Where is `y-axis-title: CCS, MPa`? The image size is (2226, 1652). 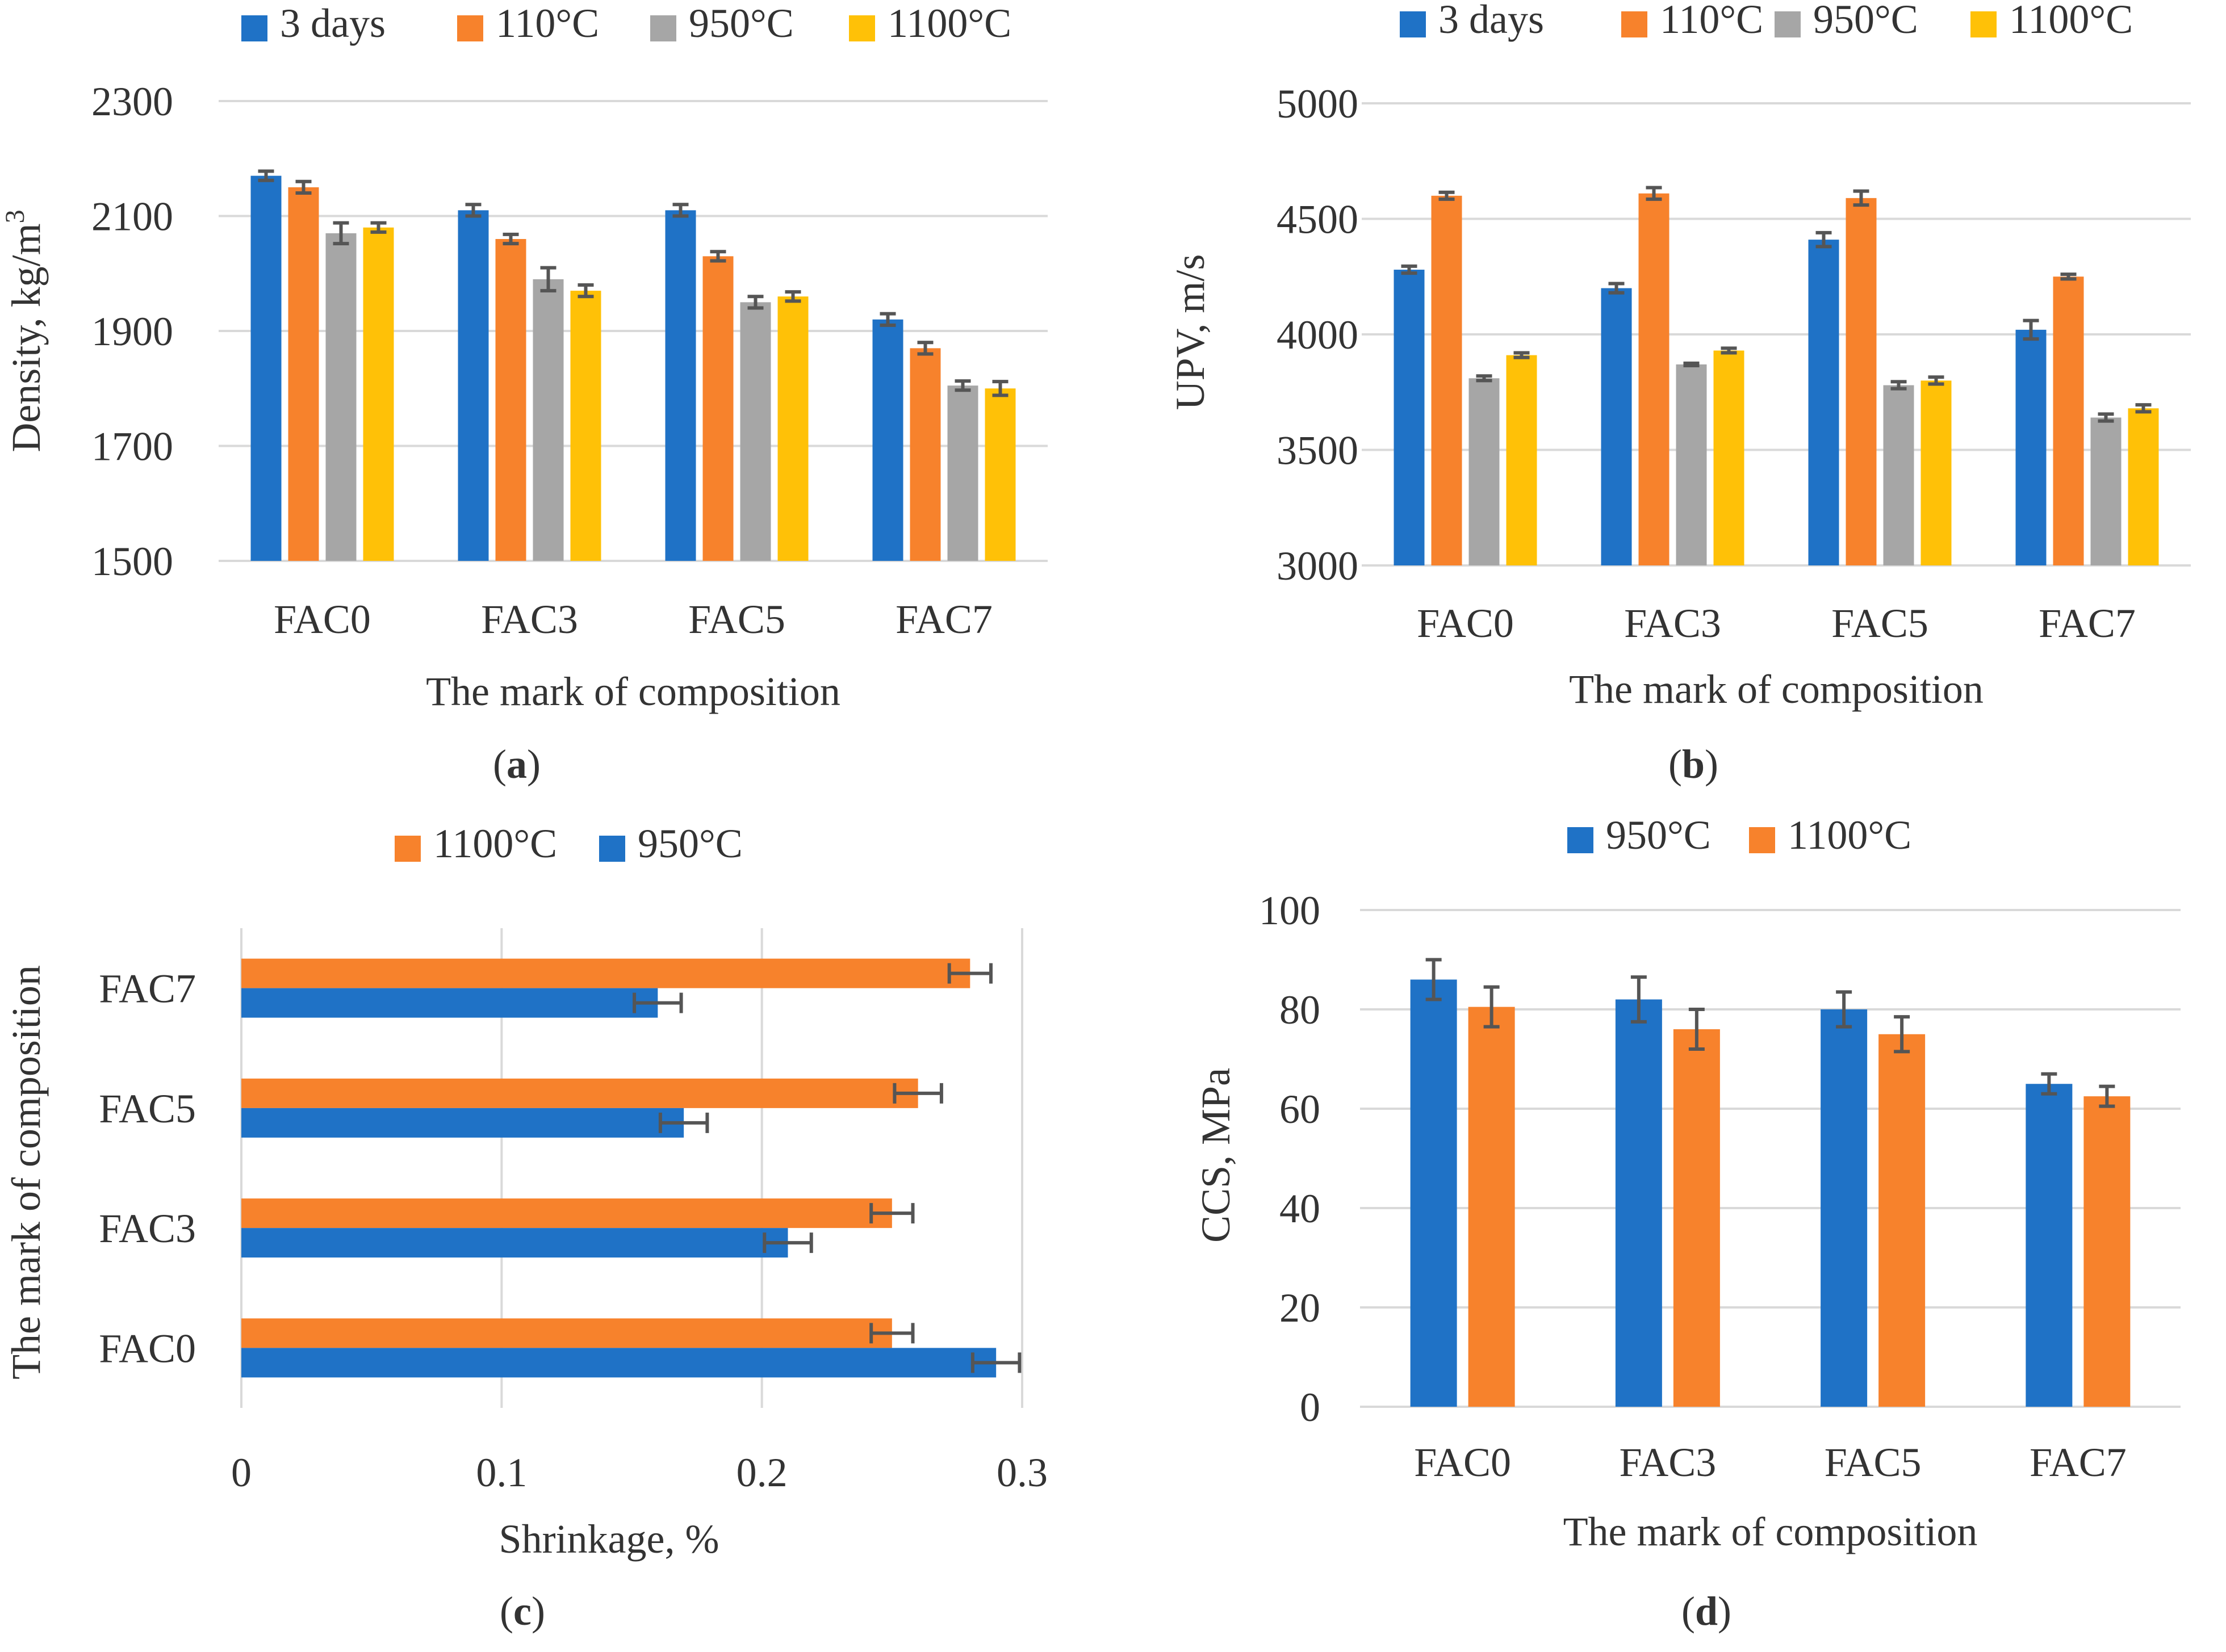 y-axis-title: CCS, MPa is located at coordinates (1215, 1155).